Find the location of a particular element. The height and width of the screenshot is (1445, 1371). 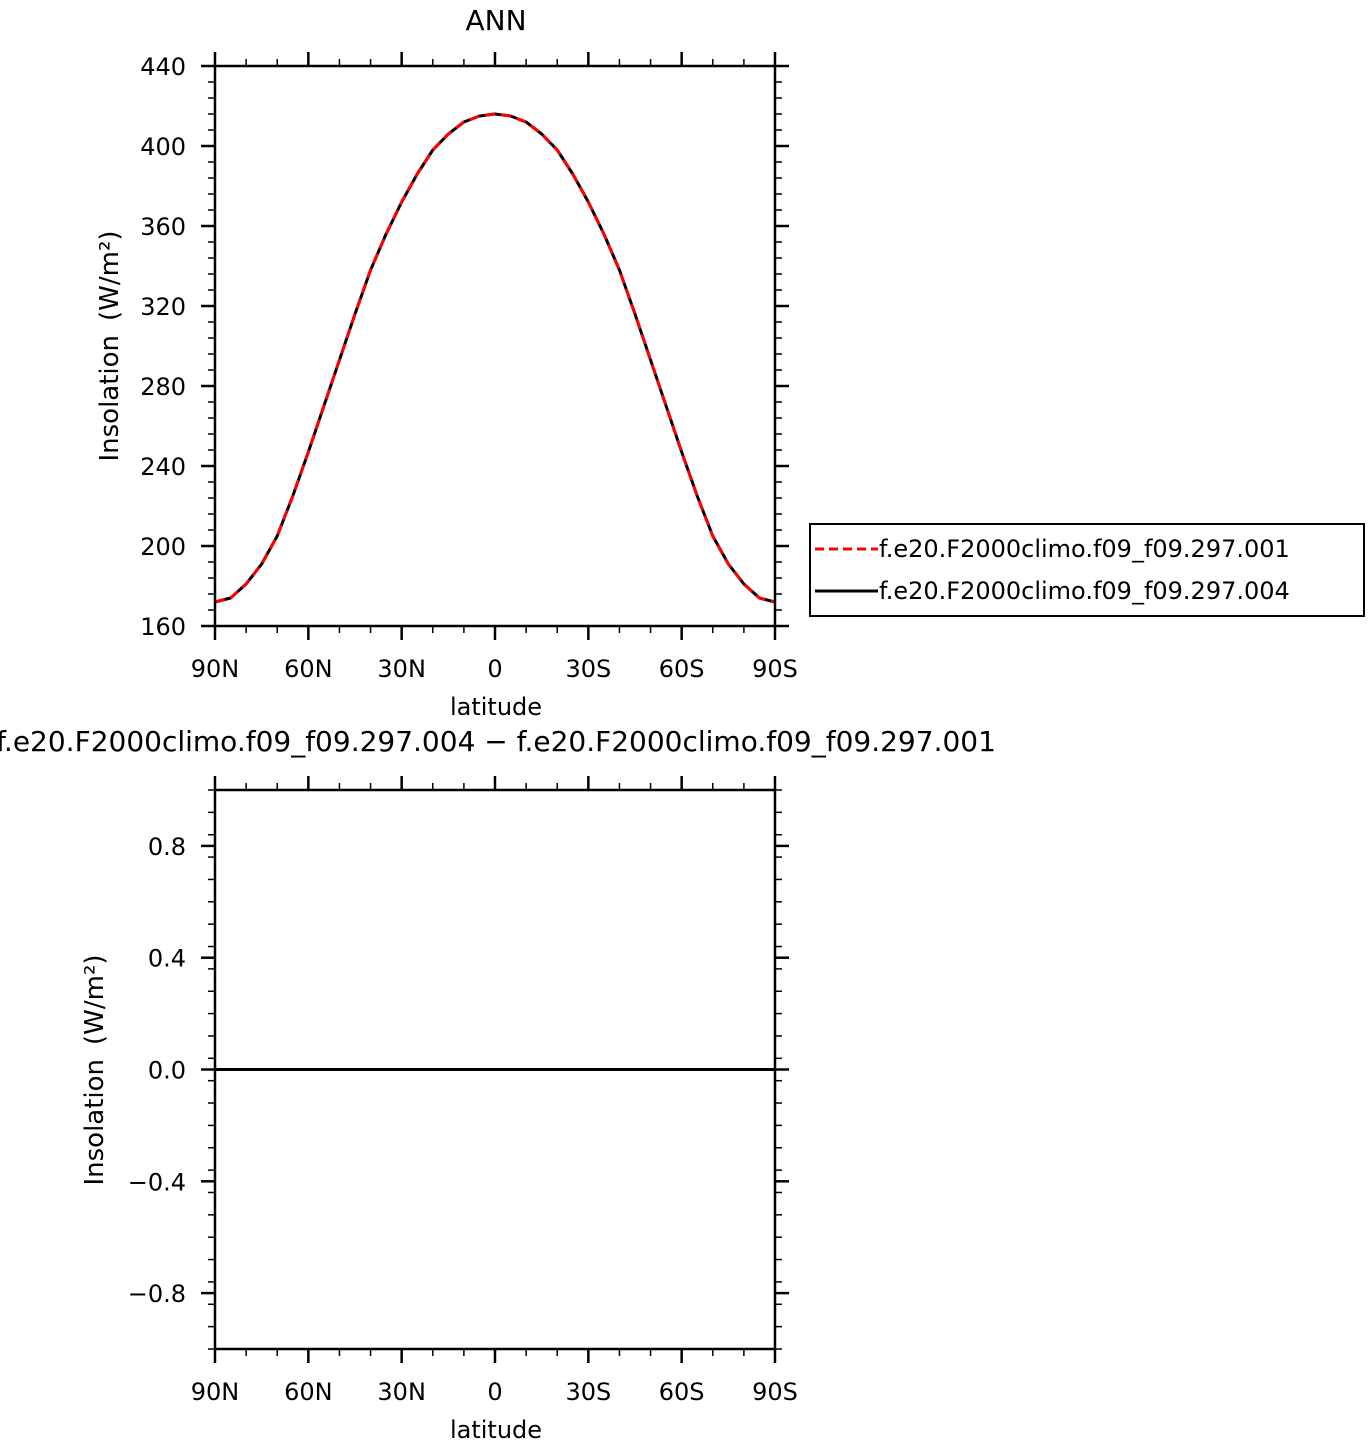

y-tick-label: 400 is located at coordinates (163, 147).